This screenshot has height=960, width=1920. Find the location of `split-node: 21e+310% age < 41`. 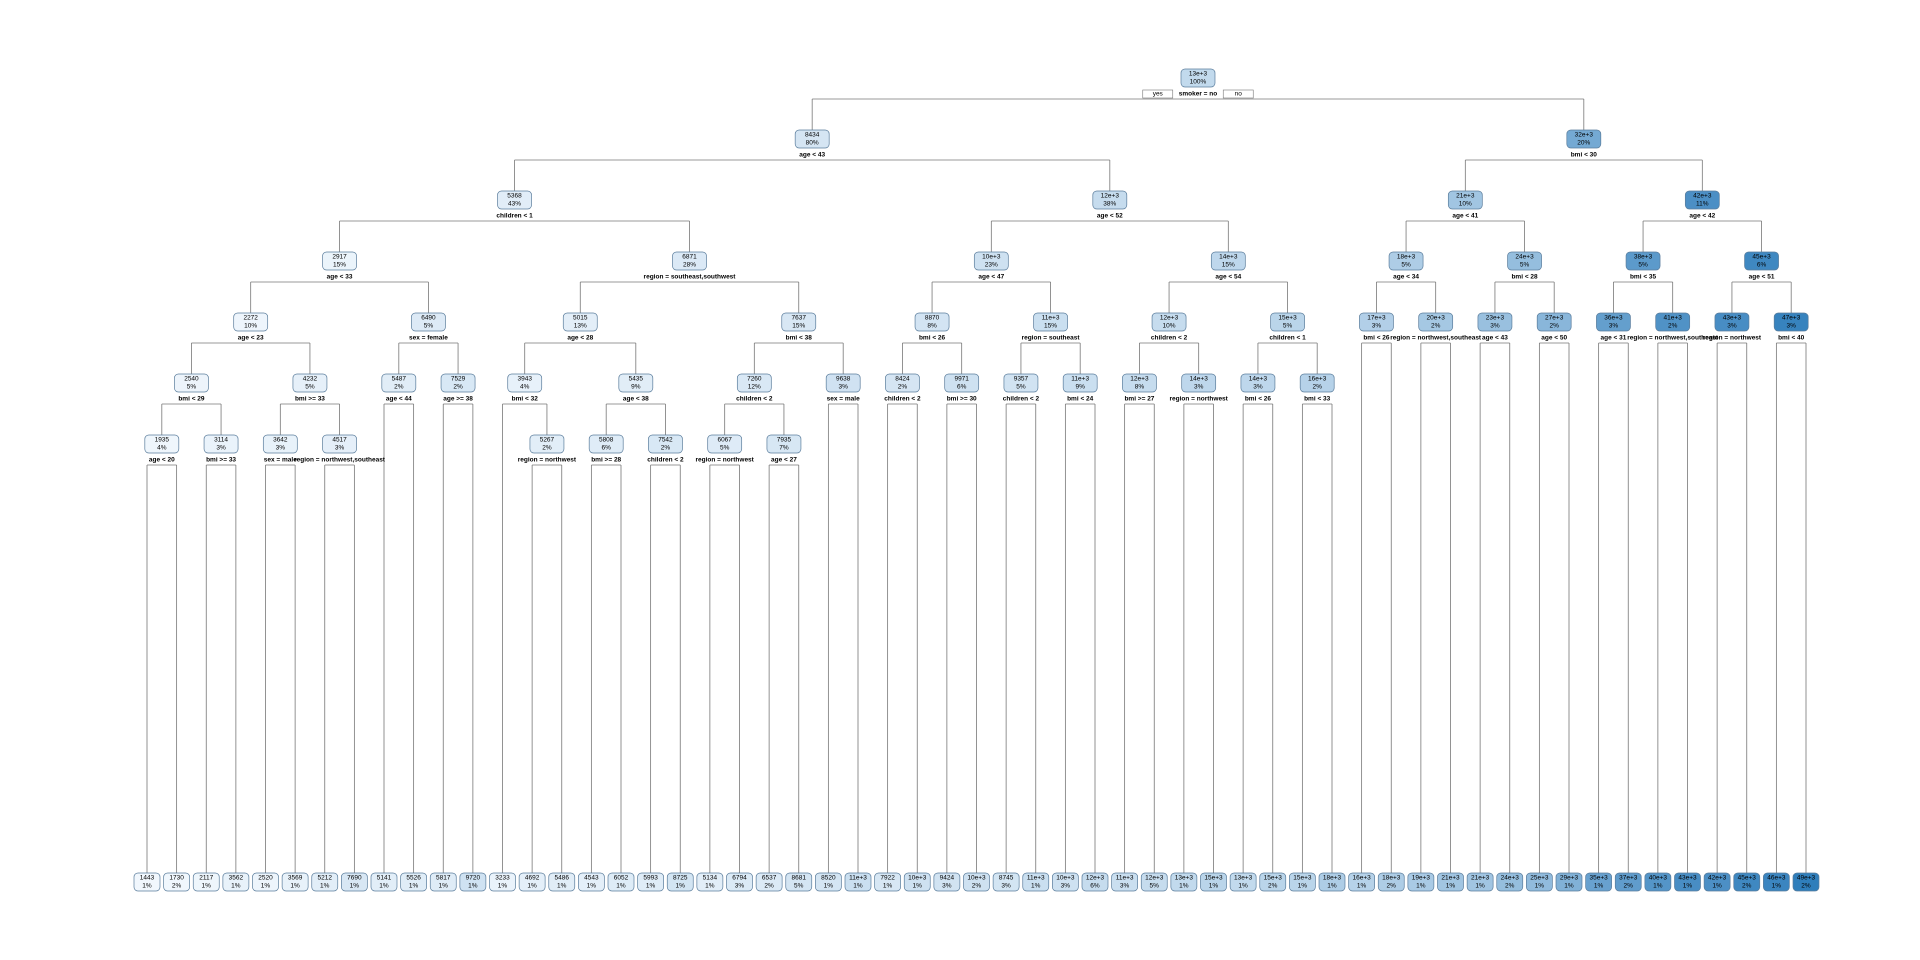

split-node: 21e+310% age < 41 is located at coordinates (1465, 205).